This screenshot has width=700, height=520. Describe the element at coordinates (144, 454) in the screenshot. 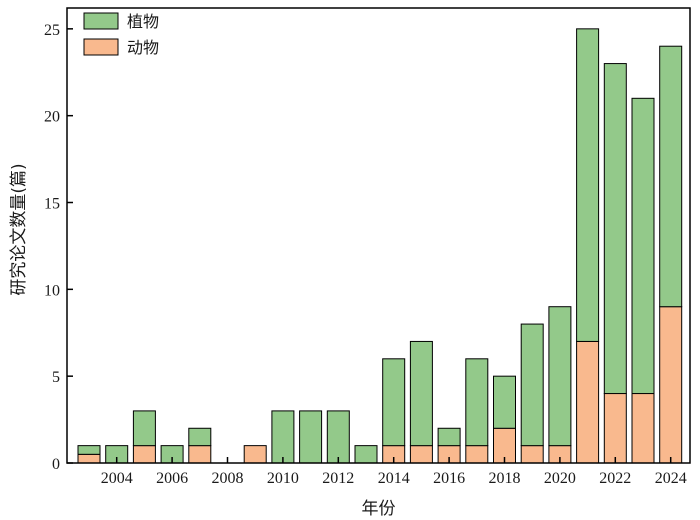

I see `bar-animal-2005` at that location.